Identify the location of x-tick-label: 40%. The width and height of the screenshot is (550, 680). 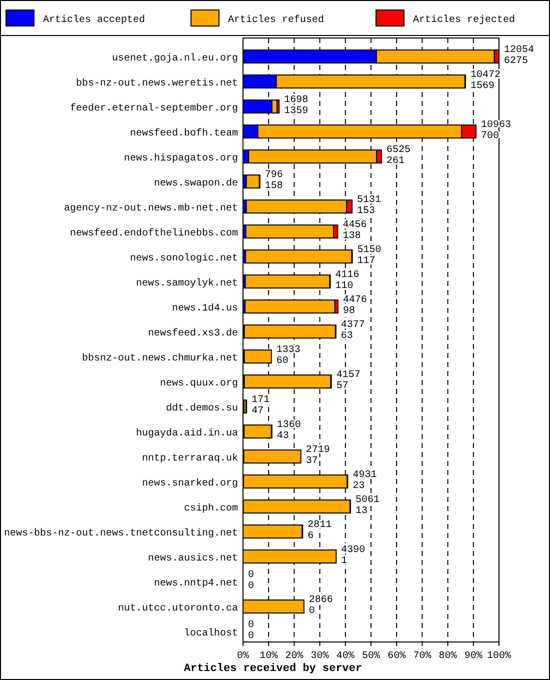
(345, 656).